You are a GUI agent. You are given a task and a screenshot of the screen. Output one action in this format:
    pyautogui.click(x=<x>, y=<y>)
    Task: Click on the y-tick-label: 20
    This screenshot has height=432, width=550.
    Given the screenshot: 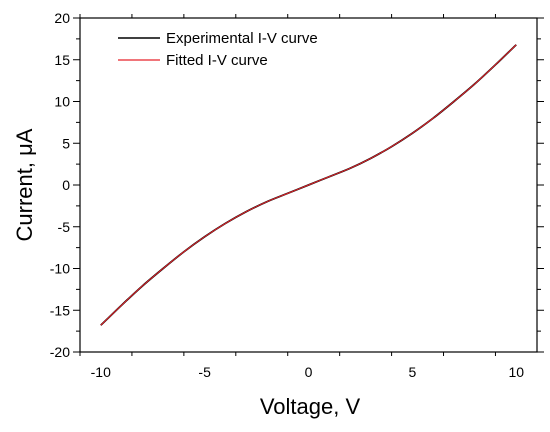 What is the action you would take?
    pyautogui.click(x=62, y=18)
    